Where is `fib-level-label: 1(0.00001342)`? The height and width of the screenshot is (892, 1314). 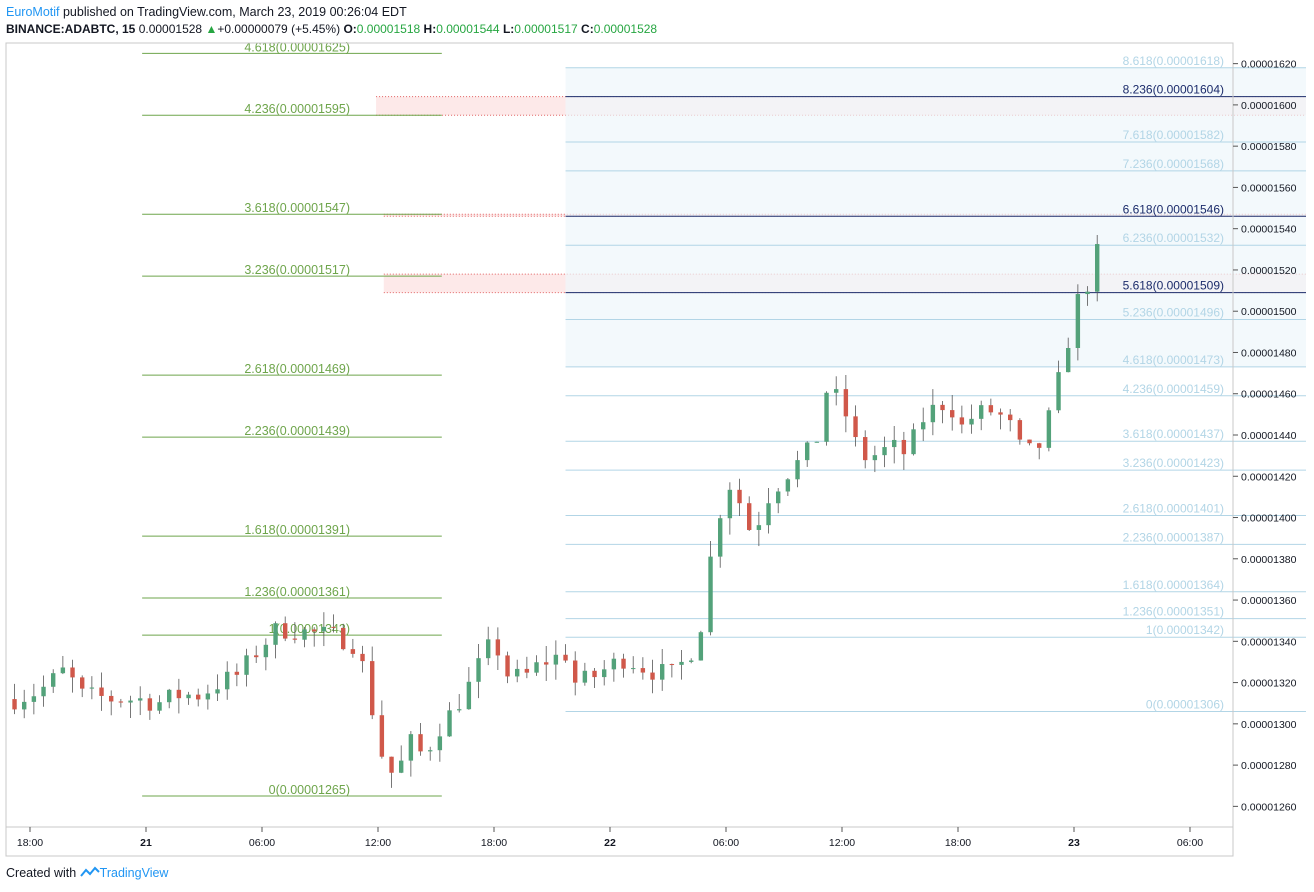
fib-level-label: 1(0.00001342) is located at coordinates (1185, 630).